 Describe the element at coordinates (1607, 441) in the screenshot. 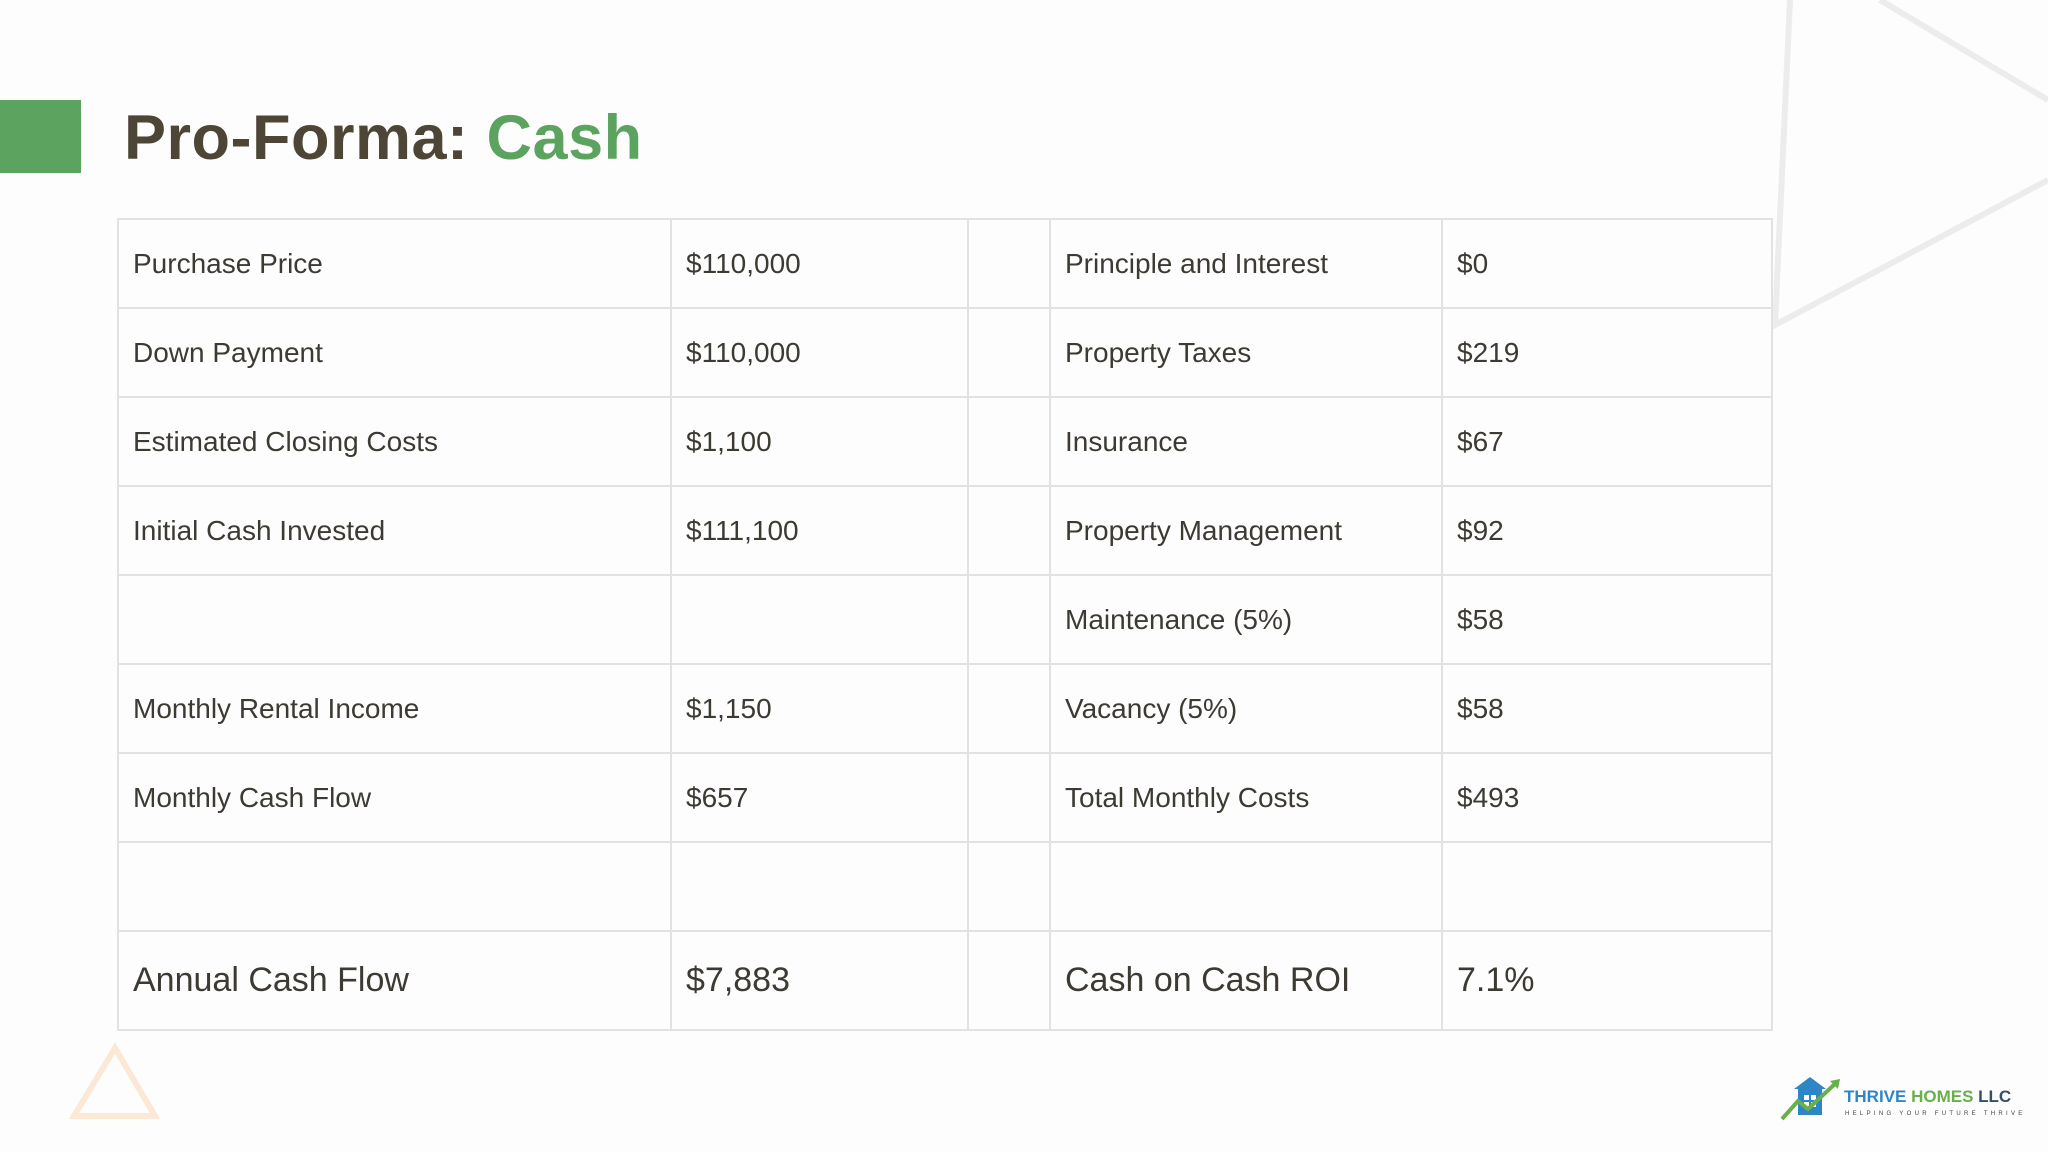

I see `table-cell: $67` at that location.